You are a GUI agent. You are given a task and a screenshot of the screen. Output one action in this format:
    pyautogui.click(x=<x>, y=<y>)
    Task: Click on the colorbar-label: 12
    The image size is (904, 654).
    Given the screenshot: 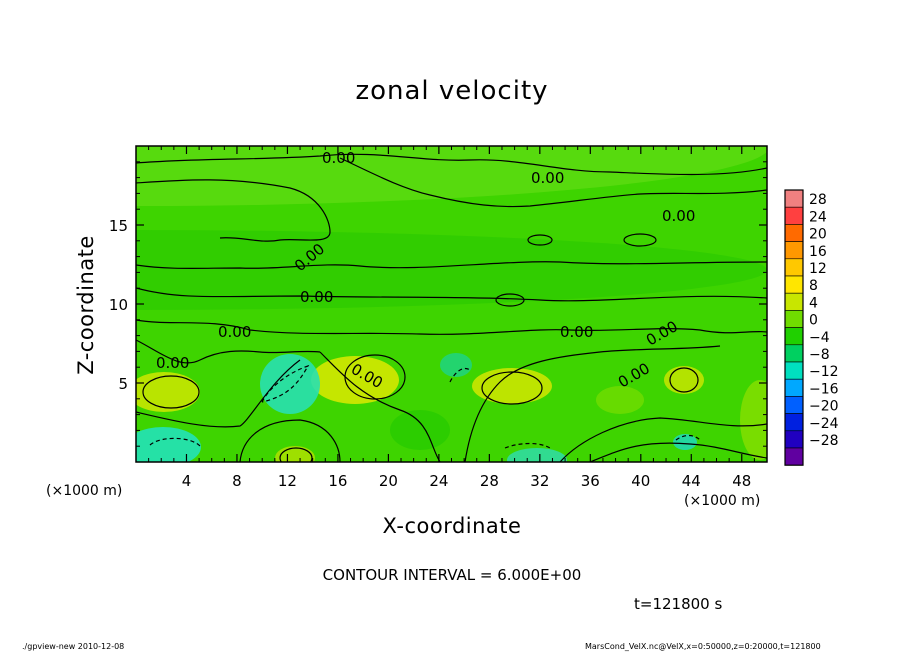 What is the action you would take?
    pyautogui.click(x=818, y=269)
    